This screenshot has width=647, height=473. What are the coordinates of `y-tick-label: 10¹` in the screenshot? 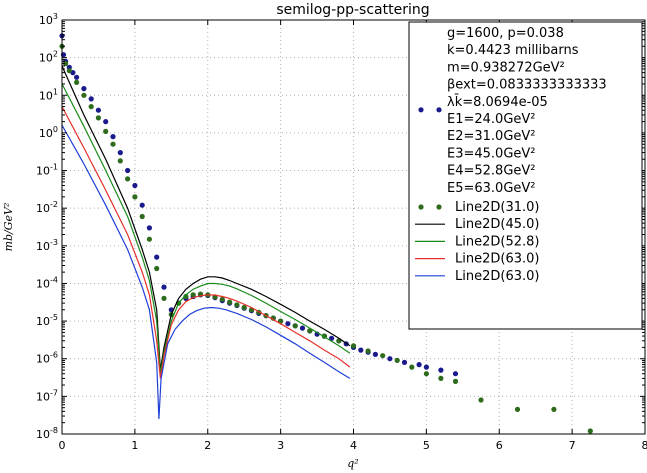 It's located at (48, 94).